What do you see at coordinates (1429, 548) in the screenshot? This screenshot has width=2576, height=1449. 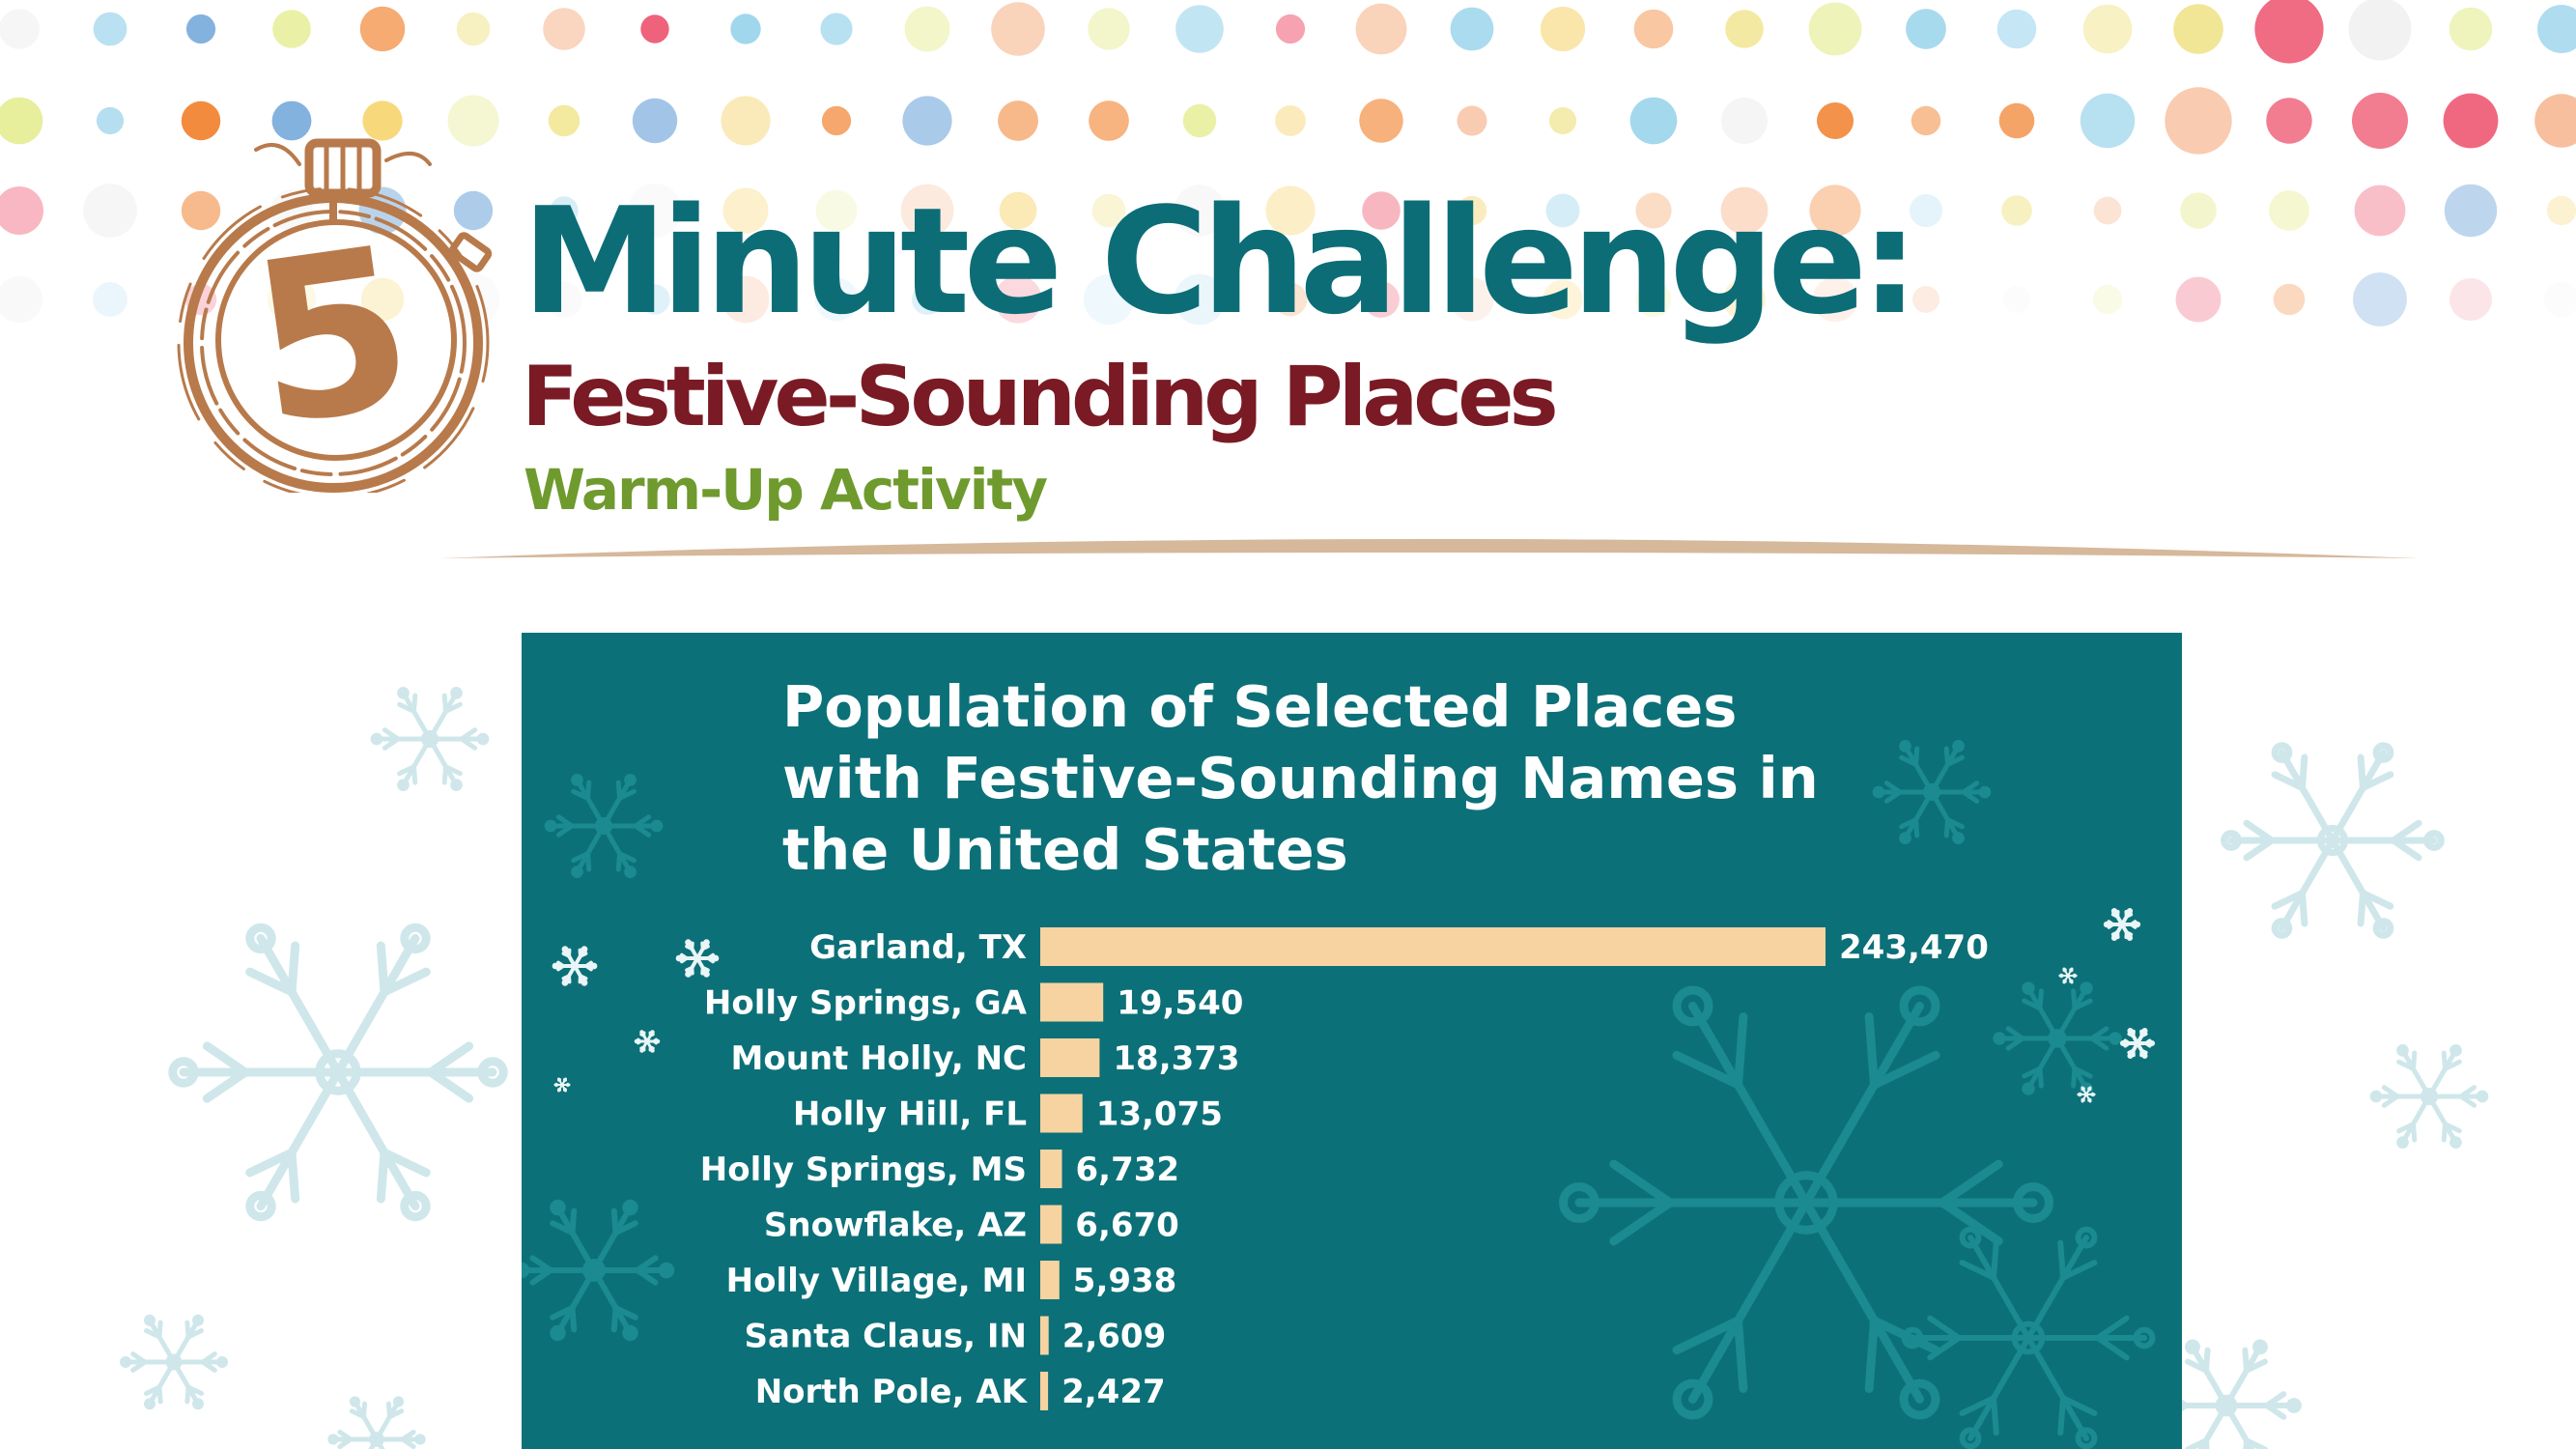 I see `title-divider` at bounding box center [1429, 548].